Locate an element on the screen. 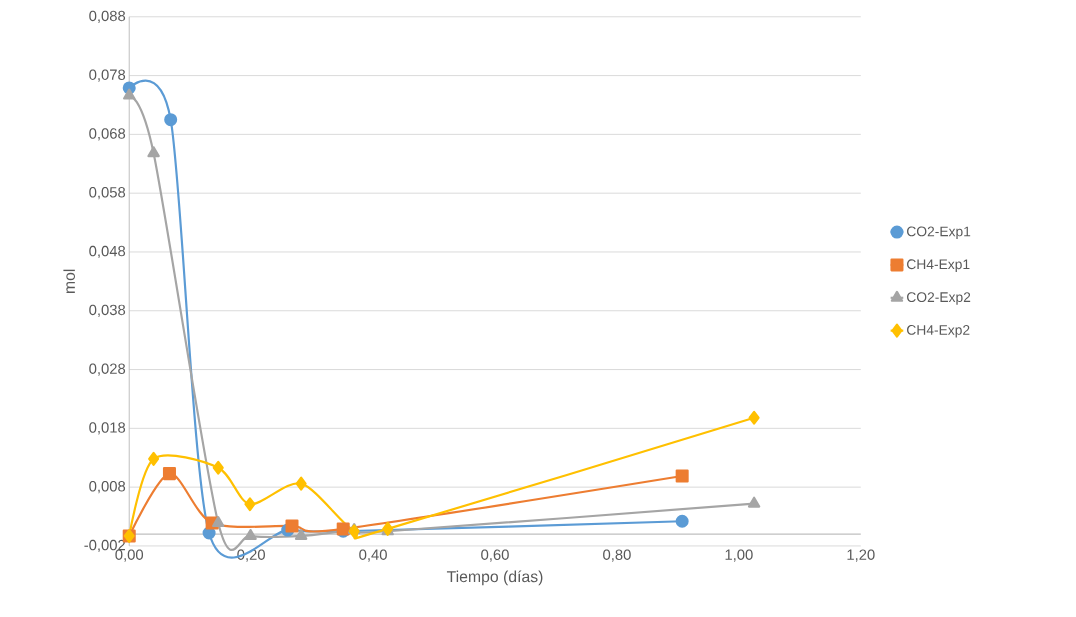  y-tick-label: 0,048 is located at coordinates (107, 252).